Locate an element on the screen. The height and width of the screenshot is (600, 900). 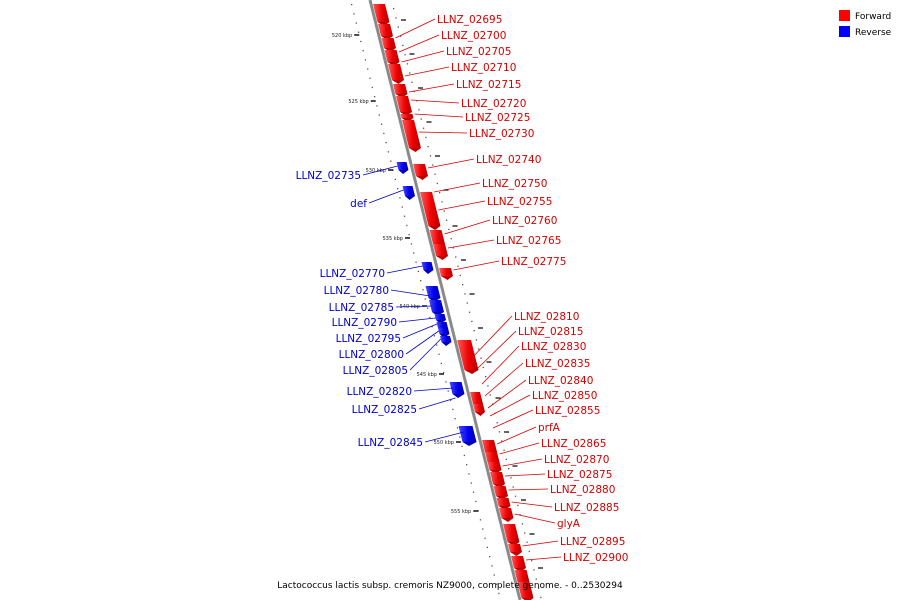
forward-gene-label: LLNZ_02695 is located at coordinates (469, 20).